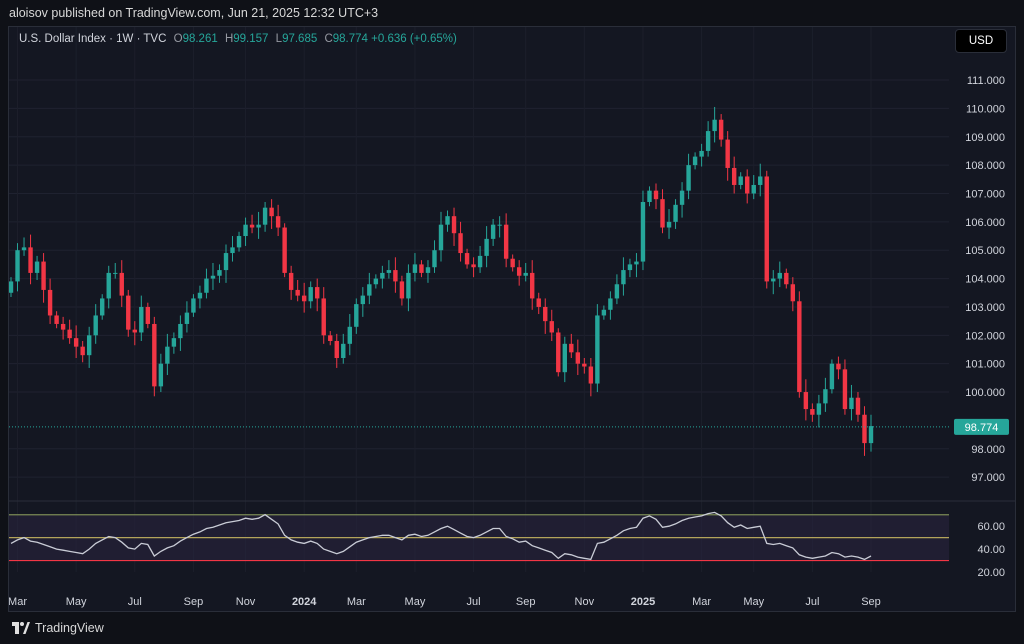 The image size is (1024, 644). Describe the element at coordinates (414, 39) in the screenshot. I see `change-value: +0.636 (+0.65%)` at that location.